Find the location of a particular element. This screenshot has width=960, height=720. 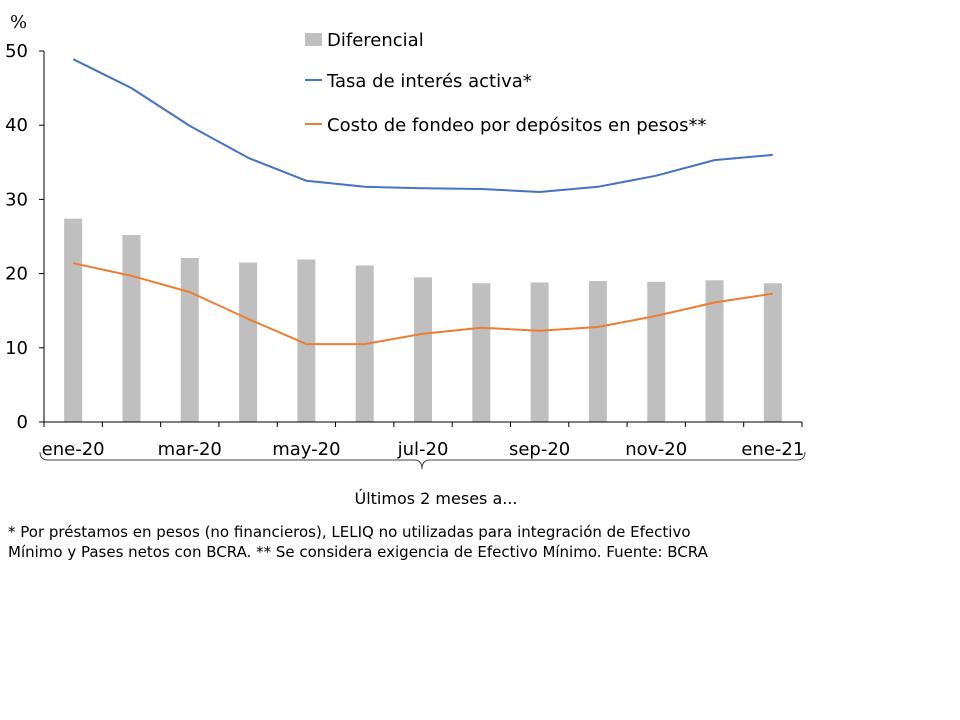

brace is located at coordinates (422, 460).